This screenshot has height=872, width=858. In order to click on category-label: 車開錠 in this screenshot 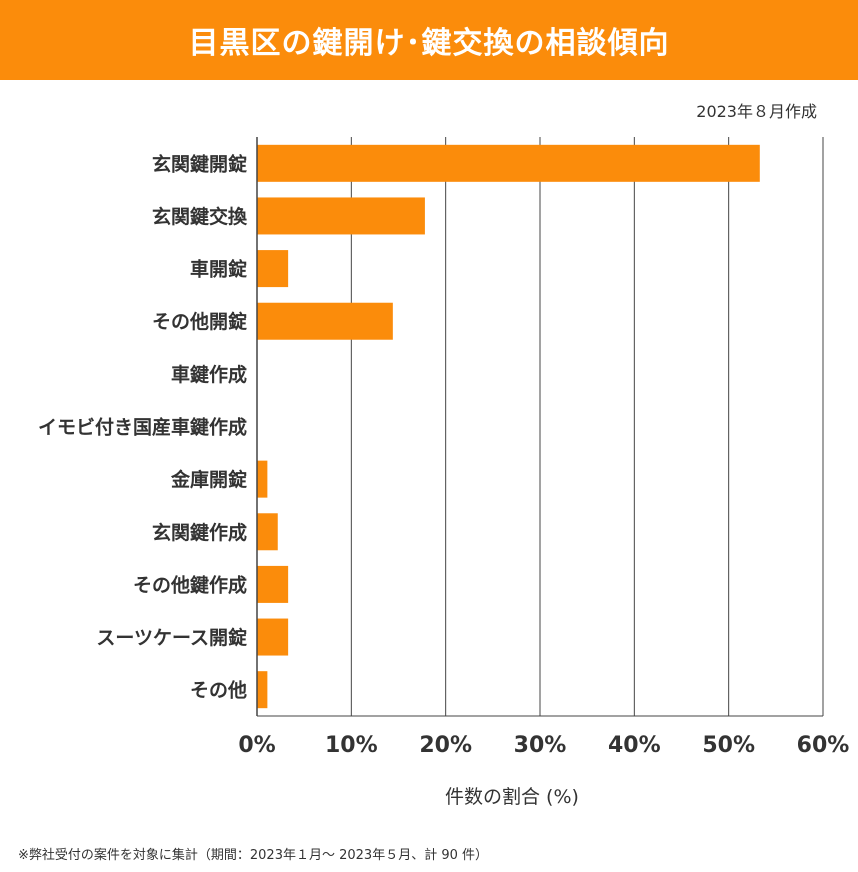, I will do `click(218, 269)`.